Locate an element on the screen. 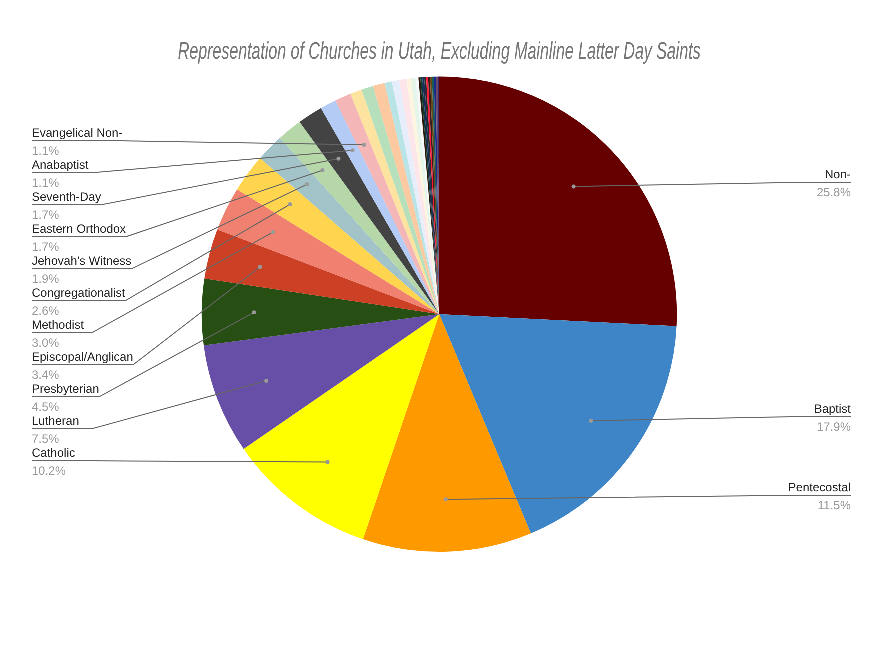 This screenshot has height=650, width=879. data-label: 7.5% is located at coordinates (46, 439).